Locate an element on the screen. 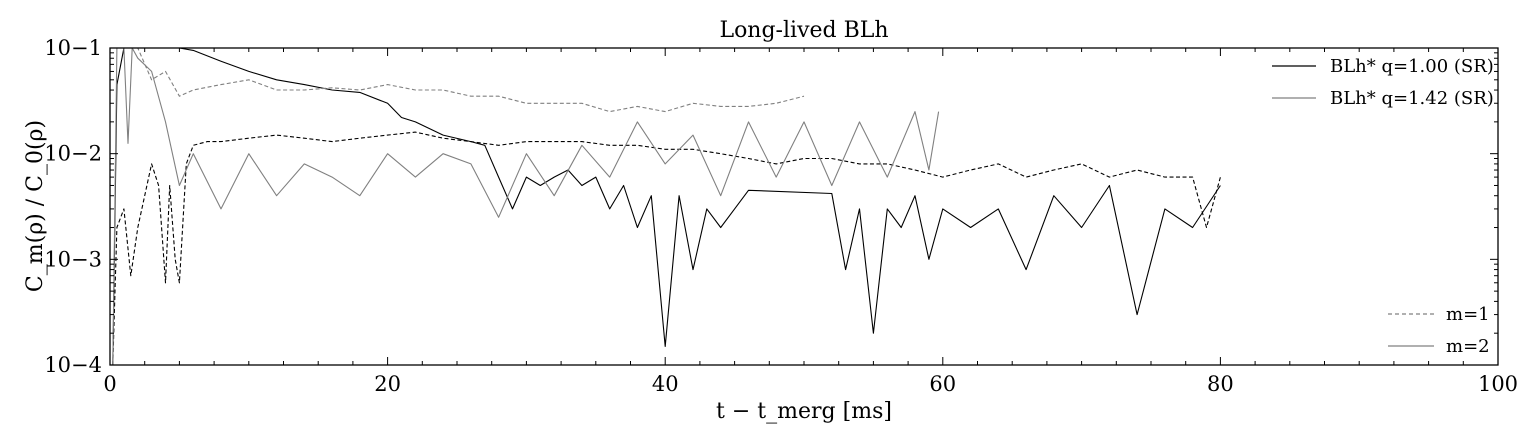 The image size is (1536, 448). legend-modes: m=1 m=2 is located at coordinates (1439, 330).